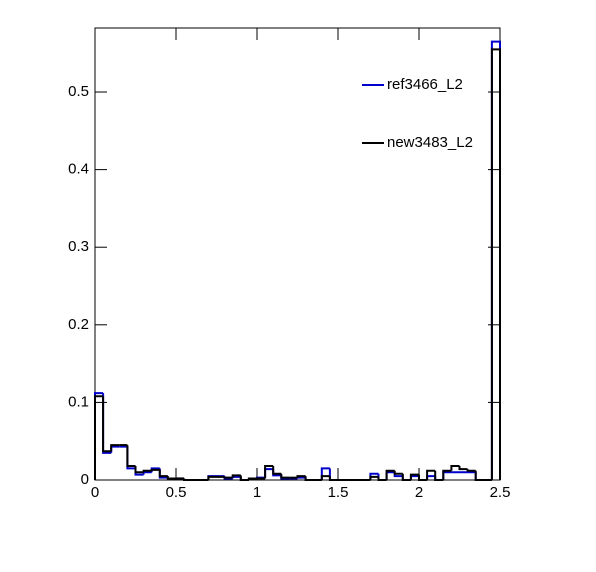  I want to click on x-tick-label: 2, so click(419, 492).